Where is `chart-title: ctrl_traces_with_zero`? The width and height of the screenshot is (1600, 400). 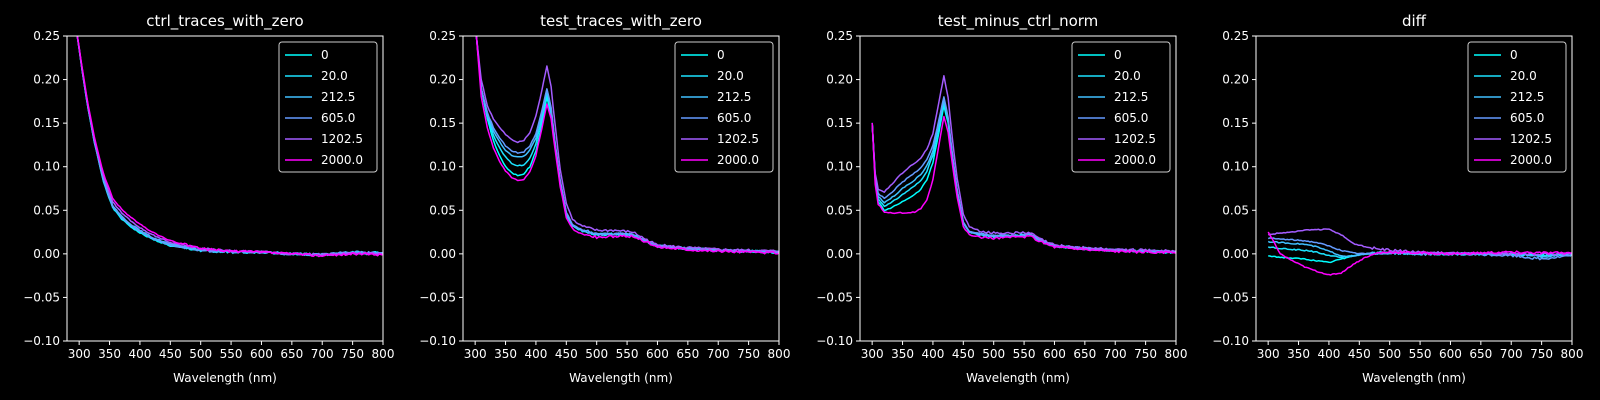
chart-title: ctrl_traces_with_zero is located at coordinates (224, 21).